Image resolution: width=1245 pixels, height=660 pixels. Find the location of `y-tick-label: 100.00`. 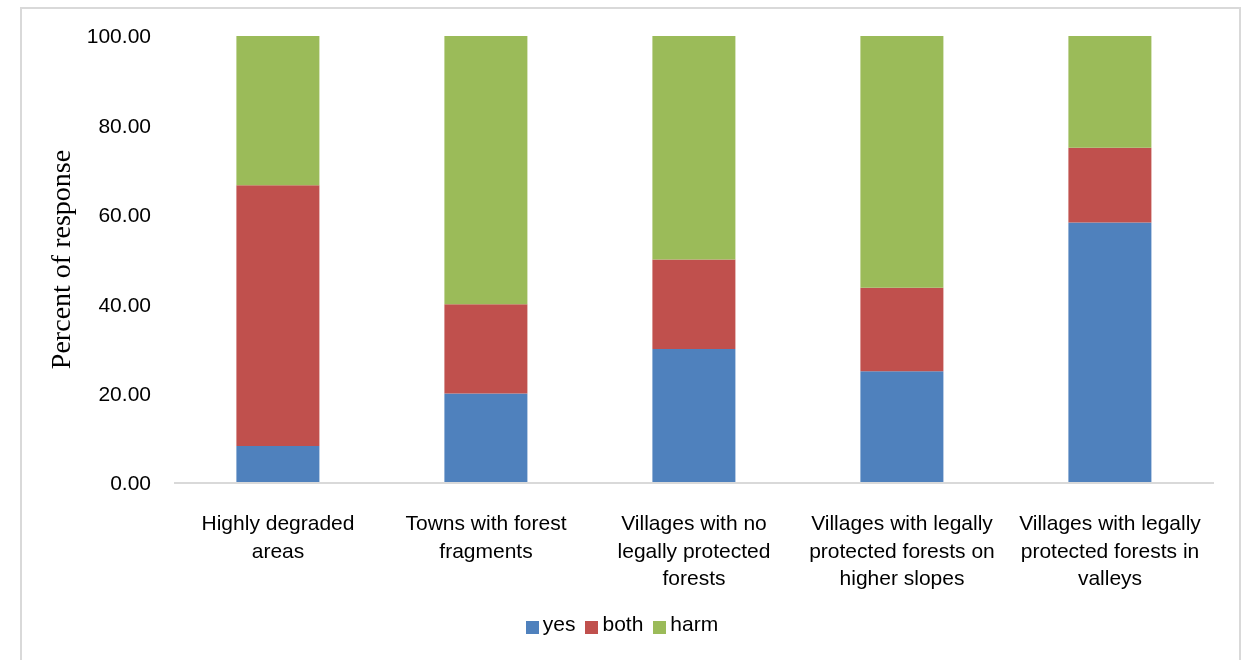

y-tick-label: 100.00 is located at coordinates (118, 36).